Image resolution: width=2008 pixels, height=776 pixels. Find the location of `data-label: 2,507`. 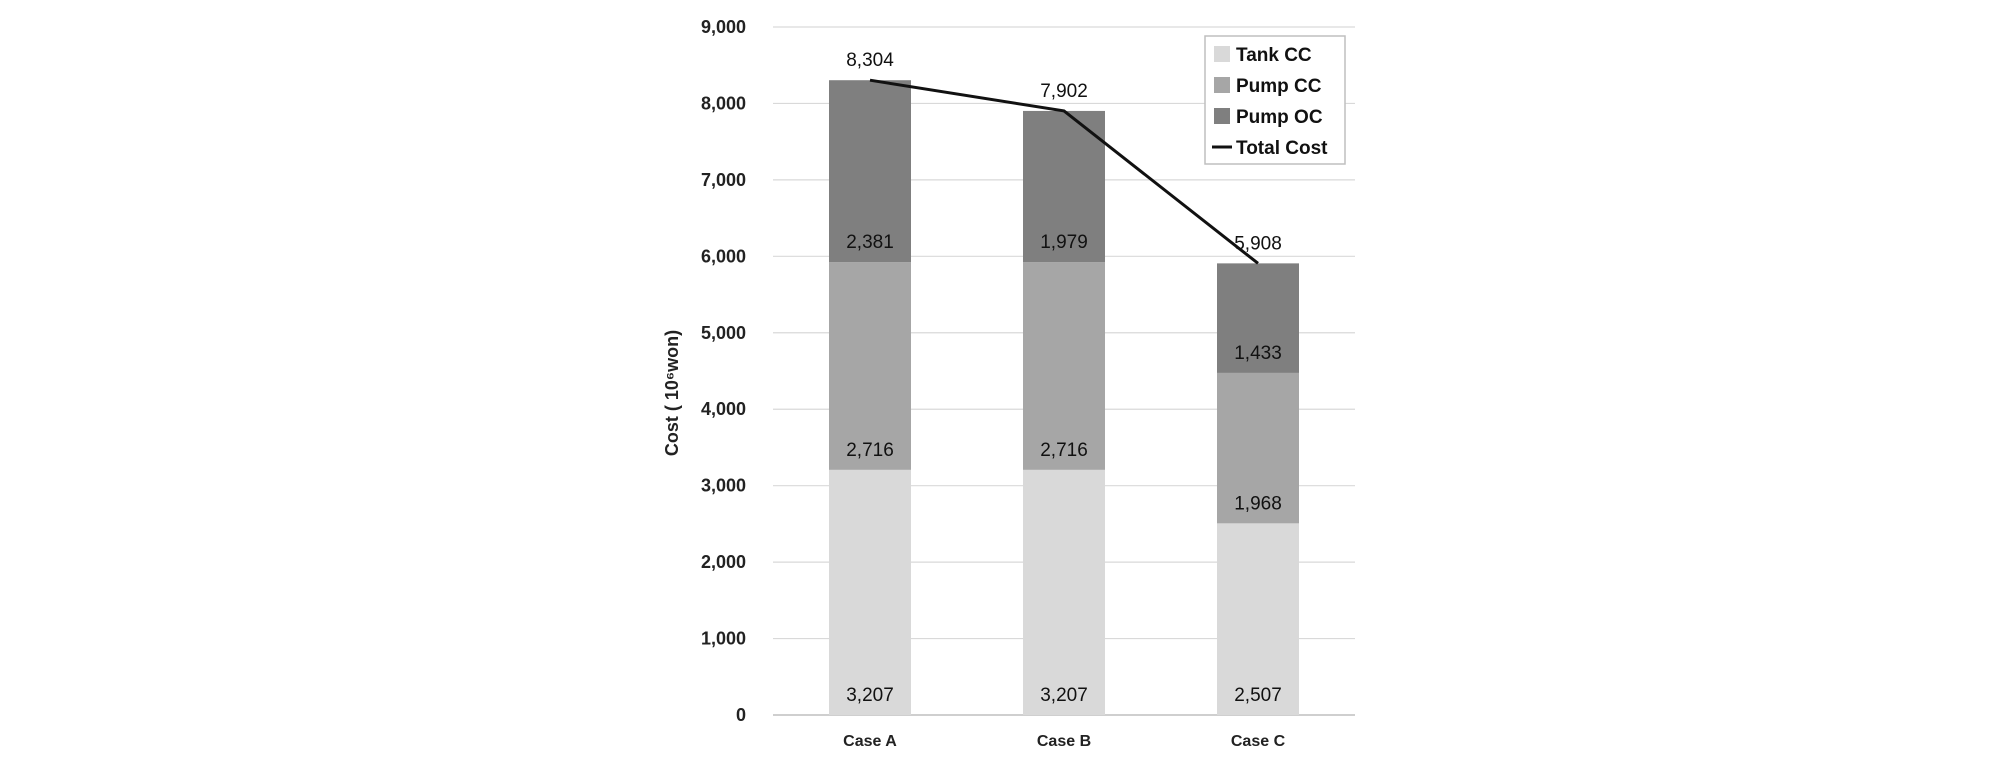

data-label: 2,507 is located at coordinates (1258, 695).